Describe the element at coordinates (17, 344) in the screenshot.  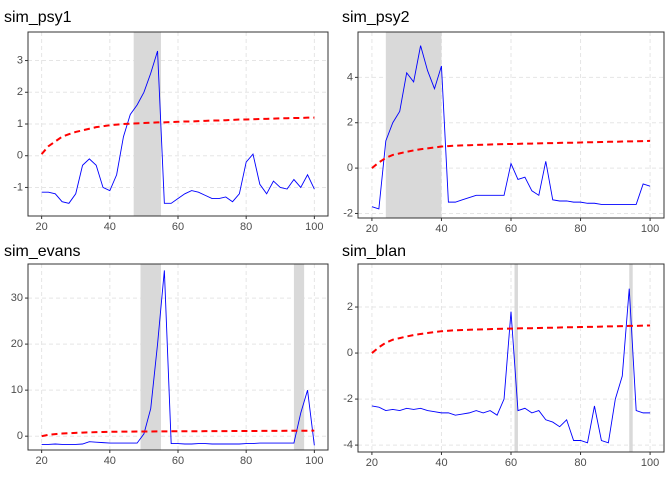
I see `y-tick-label: 20` at that location.